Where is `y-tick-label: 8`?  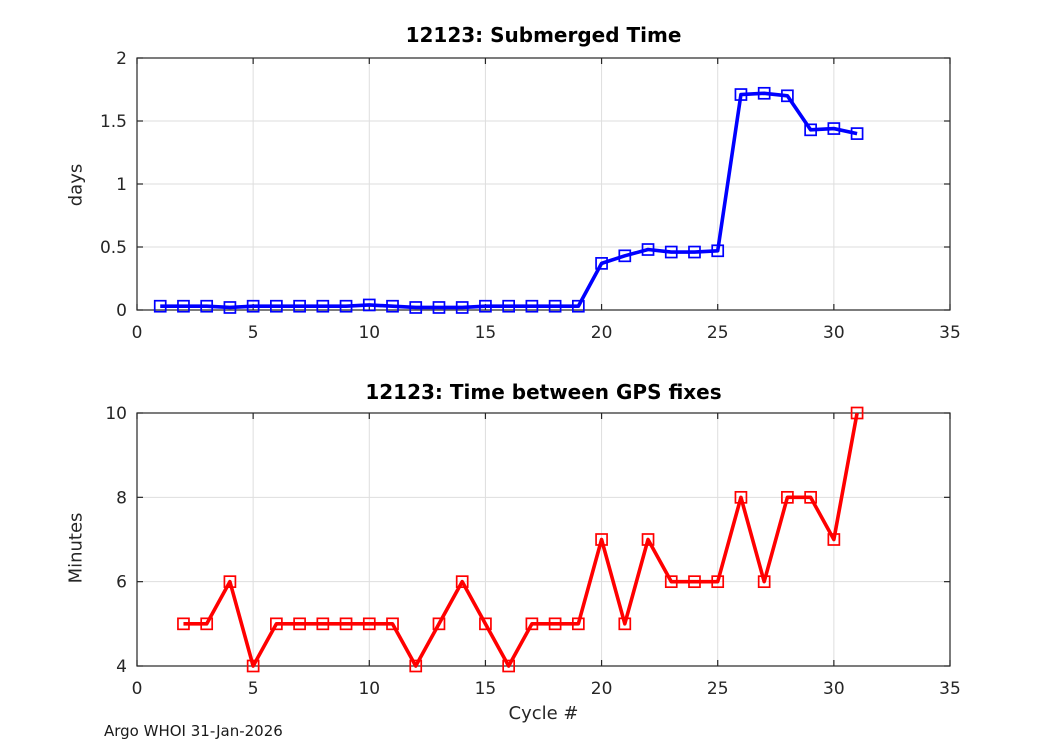
y-tick-label: 8 is located at coordinates (121, 498).